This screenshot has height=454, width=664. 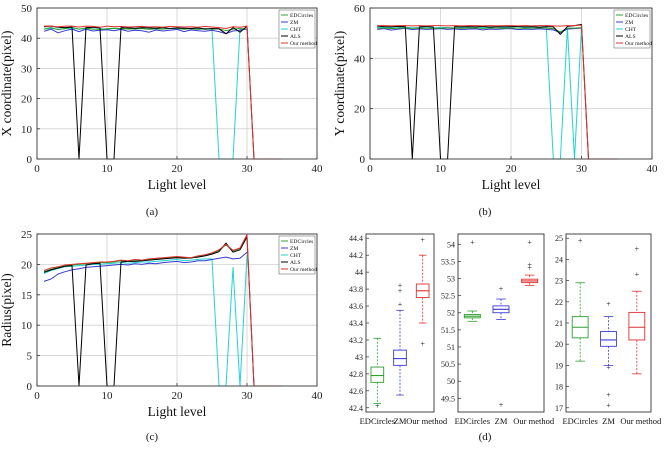 What do you see at coordinates (530, 262) in the screenshot?
I see `box-our-method: +++` at bounding box center [530, 262].